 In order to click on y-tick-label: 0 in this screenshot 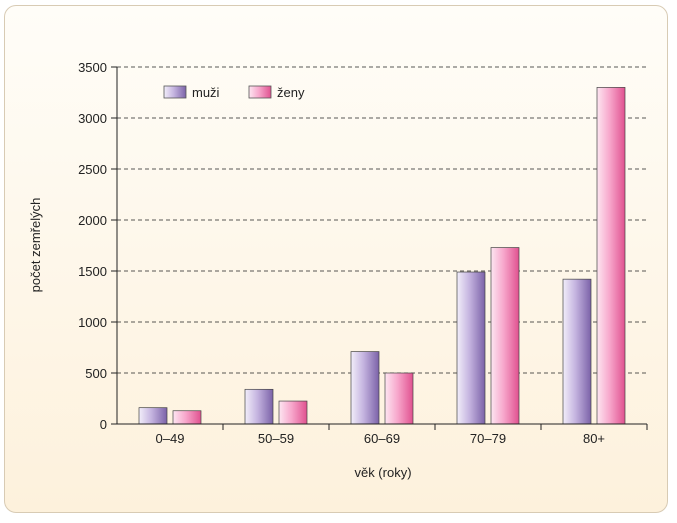, I will do `click(103, 424)`.